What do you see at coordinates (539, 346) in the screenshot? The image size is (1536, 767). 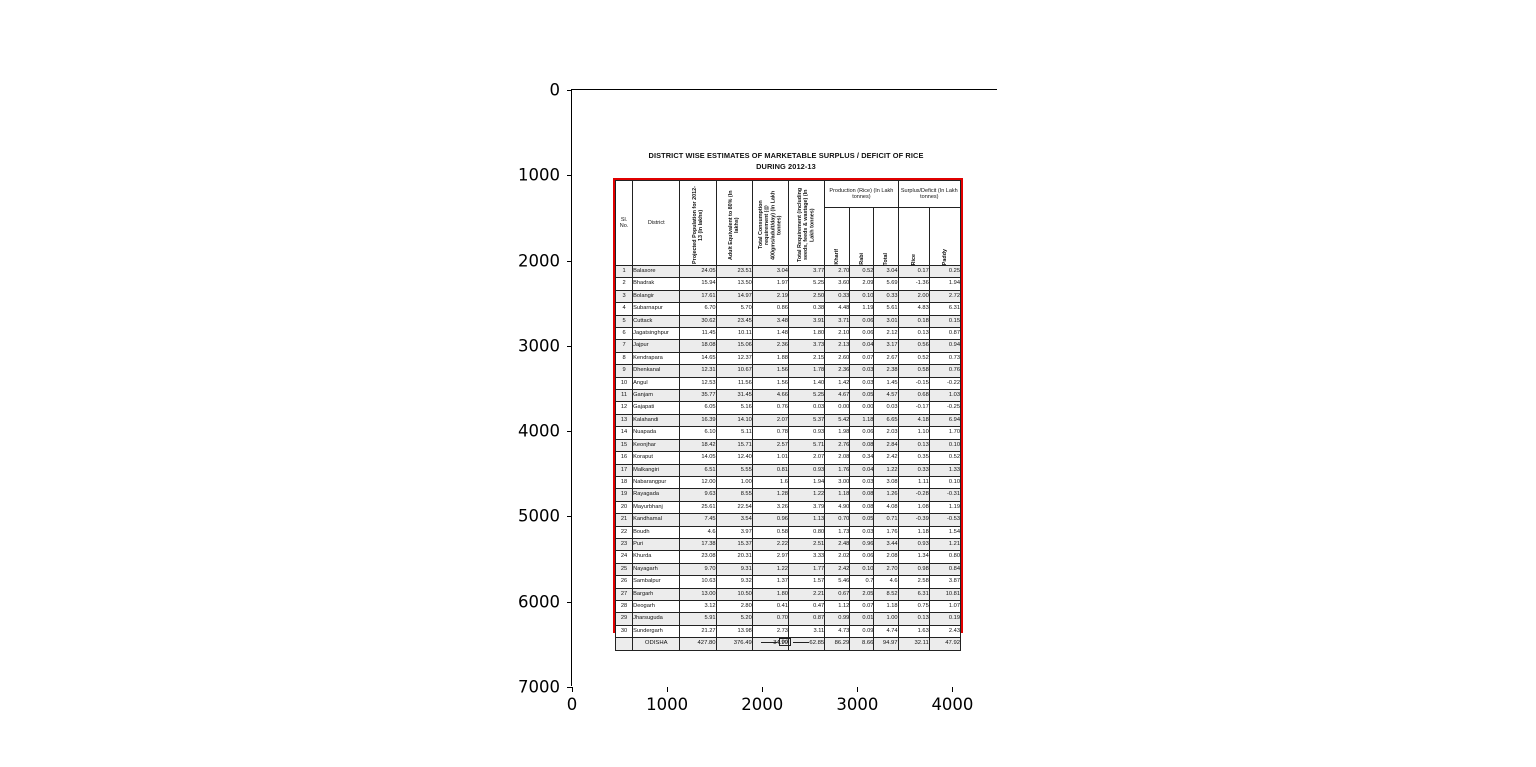 I see `y-tick-label: 3000` at bounding box center [539, 346].